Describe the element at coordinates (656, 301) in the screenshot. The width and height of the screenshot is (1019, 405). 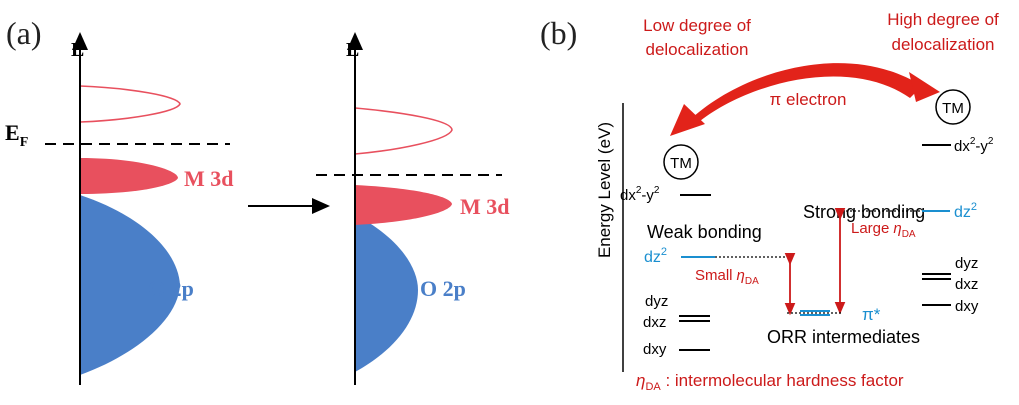
I see `left-dyz-label: dyz` at that location.